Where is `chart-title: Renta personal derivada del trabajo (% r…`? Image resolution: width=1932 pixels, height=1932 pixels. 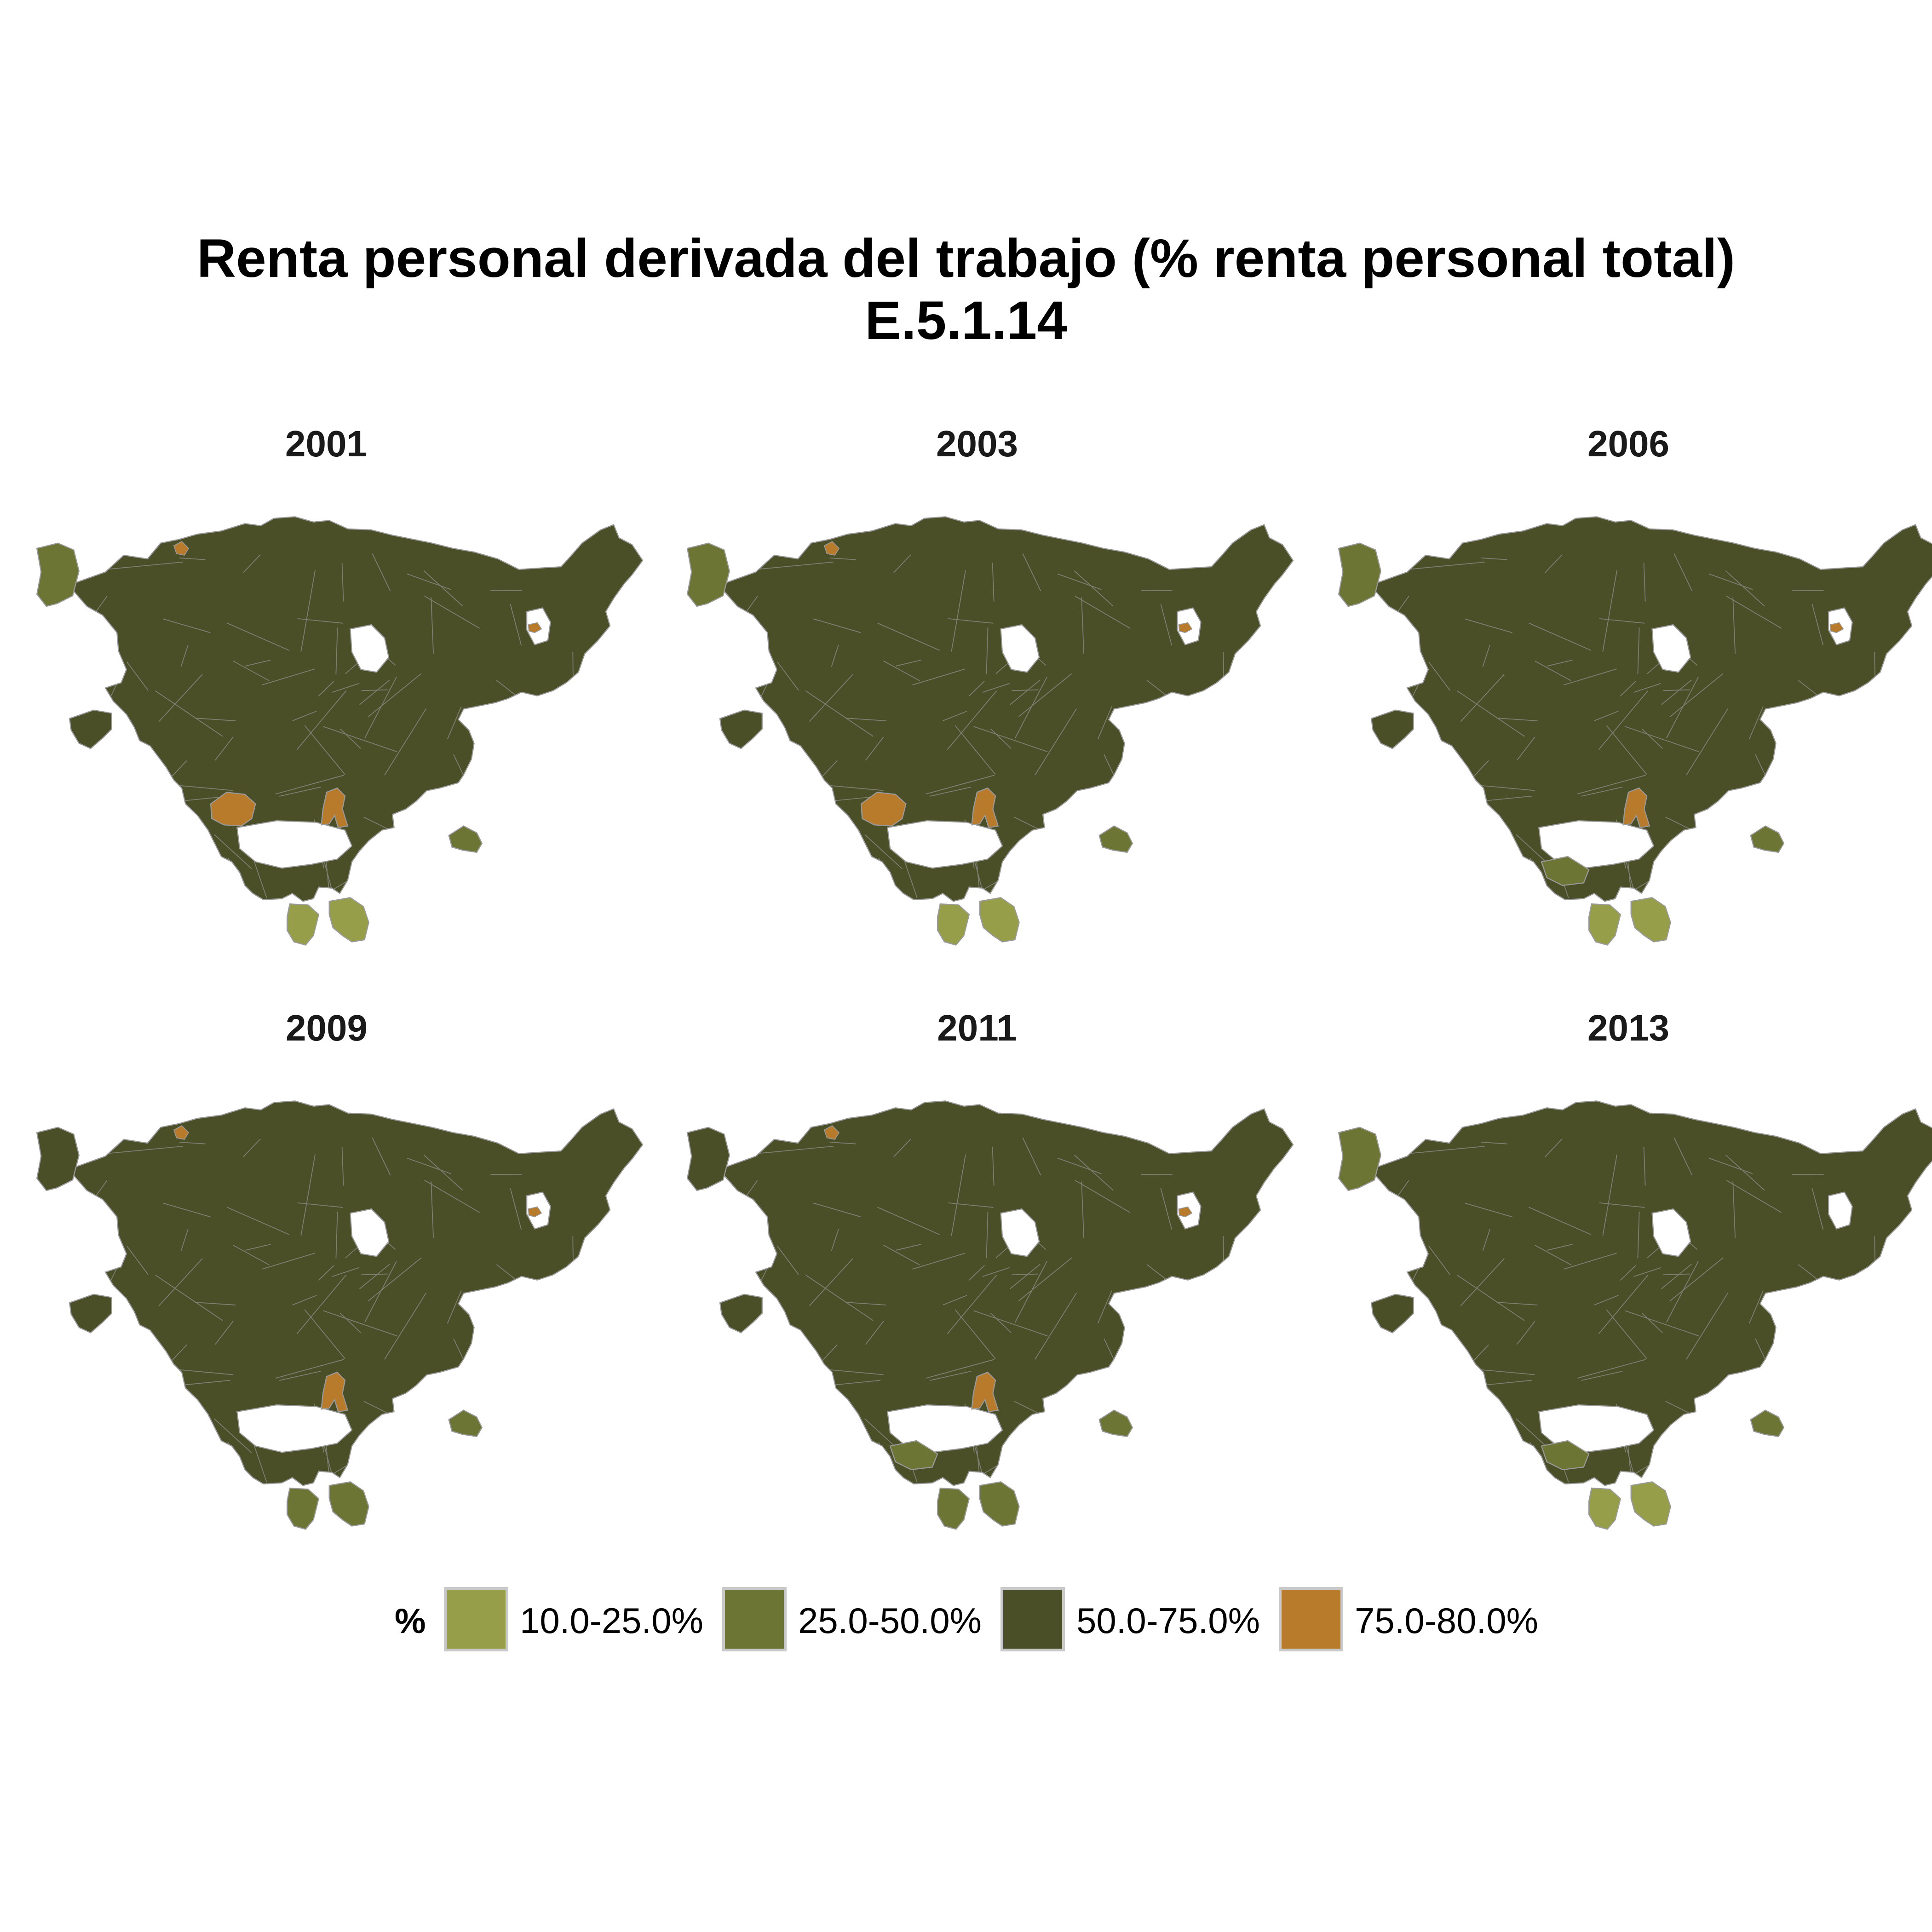
chart-title: Renta personal derivada del trabajo (% r… is located at coordinates (966, 290).